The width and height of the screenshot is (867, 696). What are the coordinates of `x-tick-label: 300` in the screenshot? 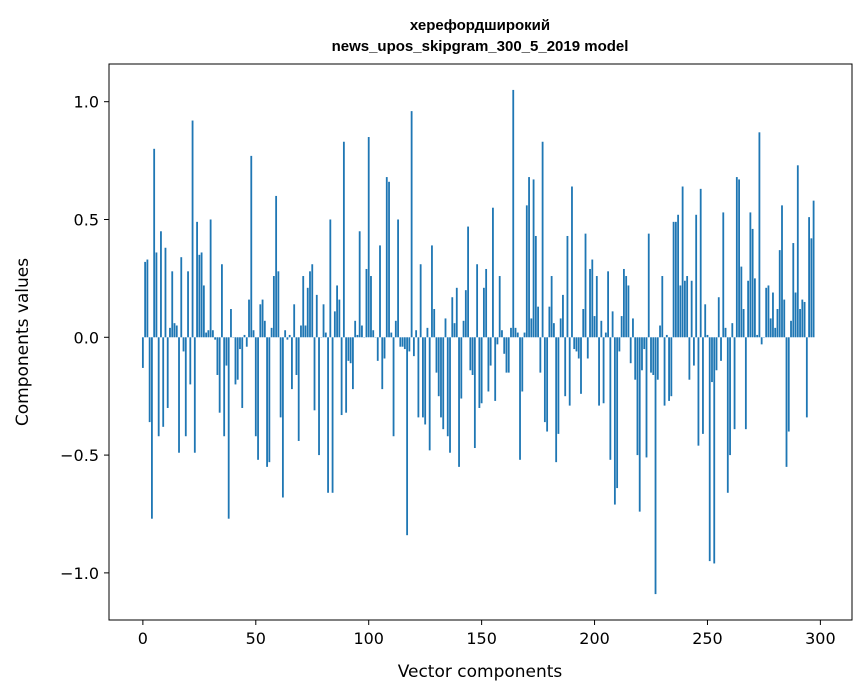 It's located at (820, 638).